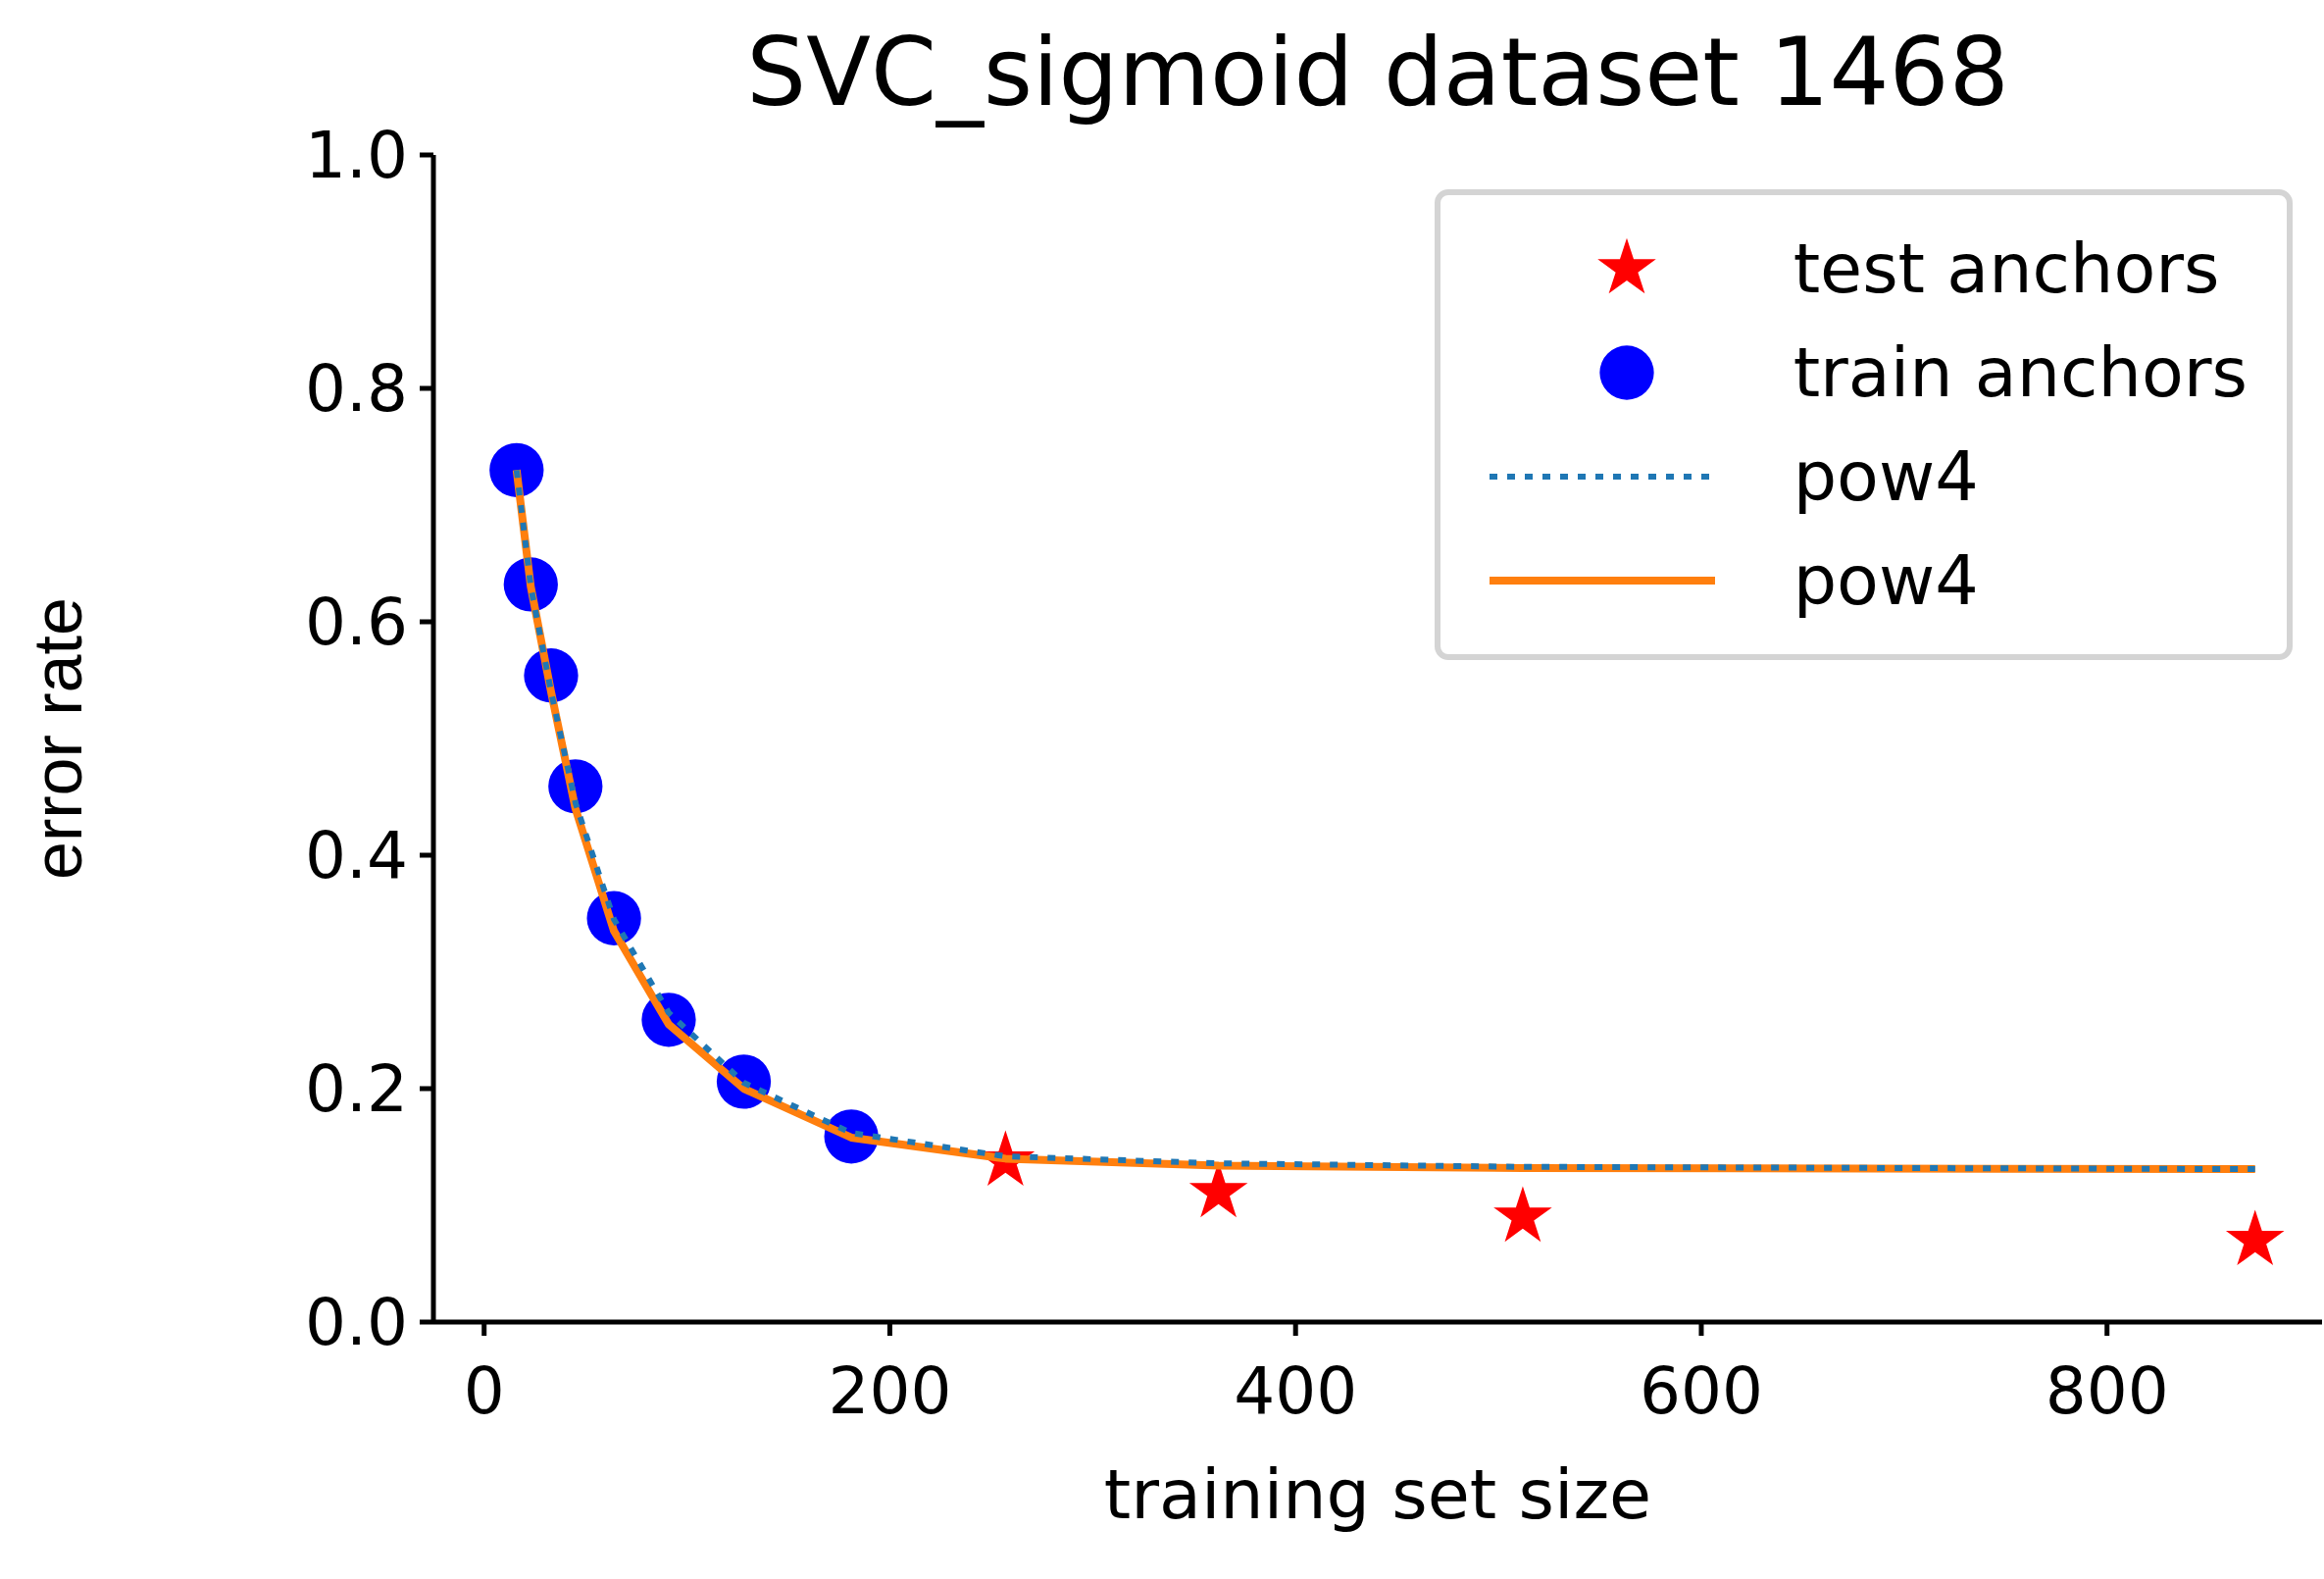  What do you see at coordinates (1378, 1495) in the screenshot?
I see `x-axis-title: training set size` at bounding box center [1378, 1495].